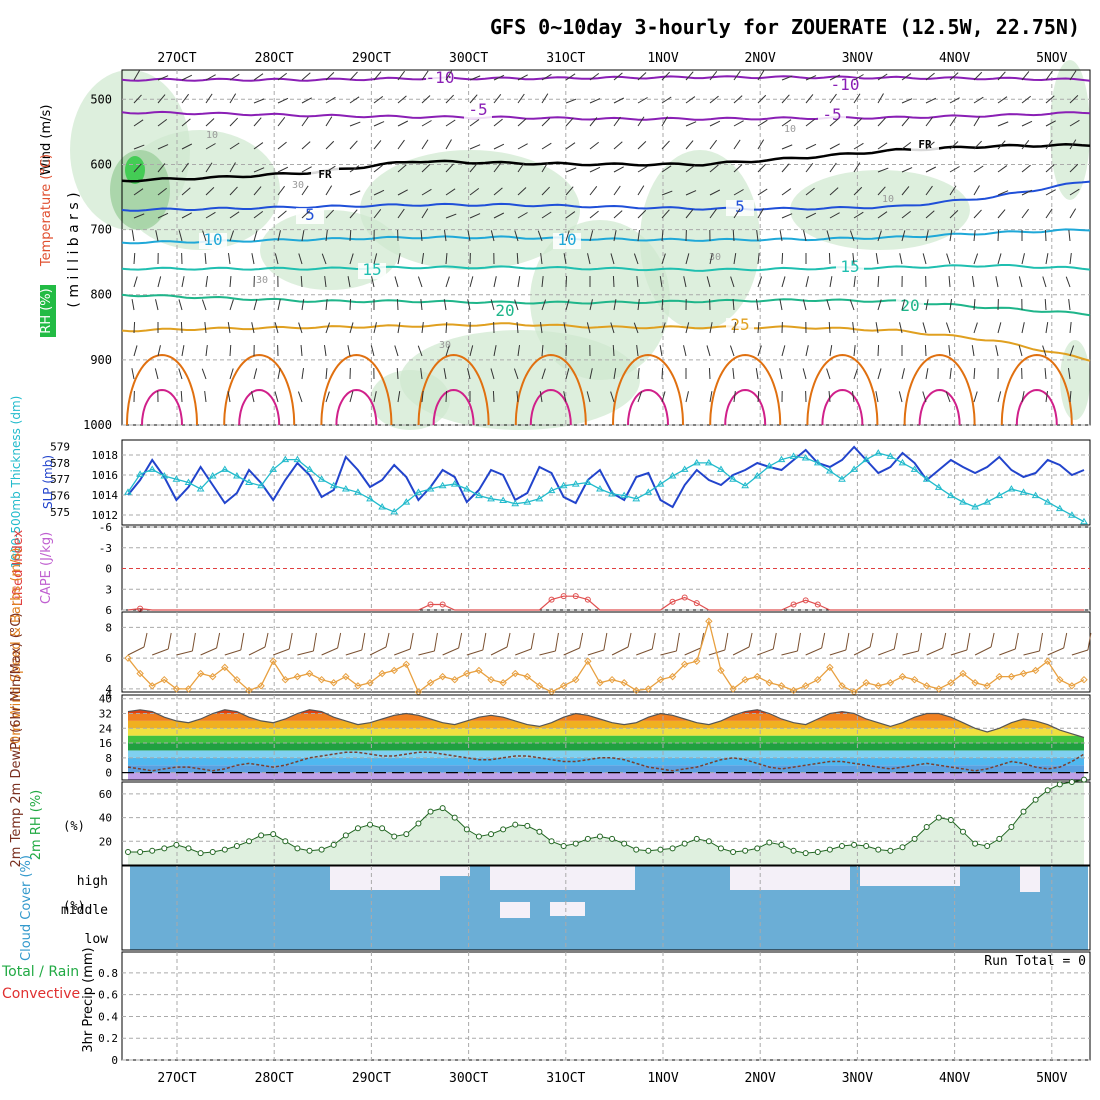 The width and height of the screenshot is (1100, 1100). Describe the element at coordinates (1070, 130) in the screenshot. I see `rh-shade` at that location.